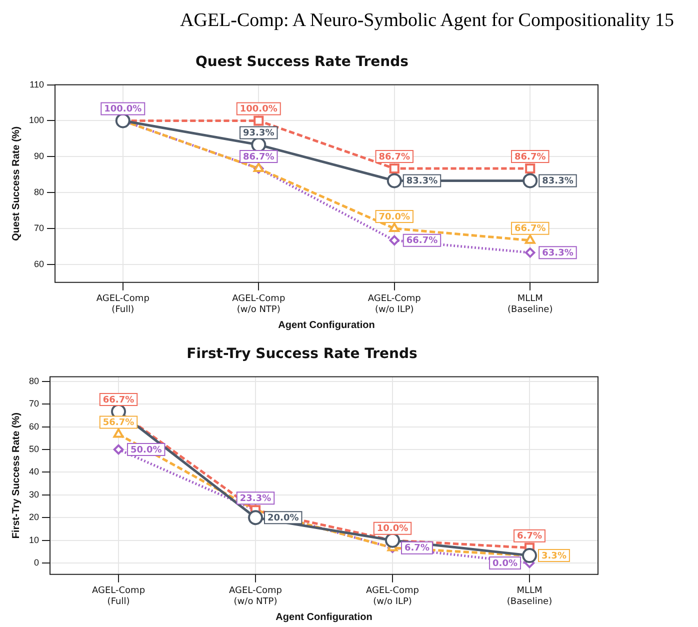  I want to click on y-tick-label: 0, so click(37, 563).